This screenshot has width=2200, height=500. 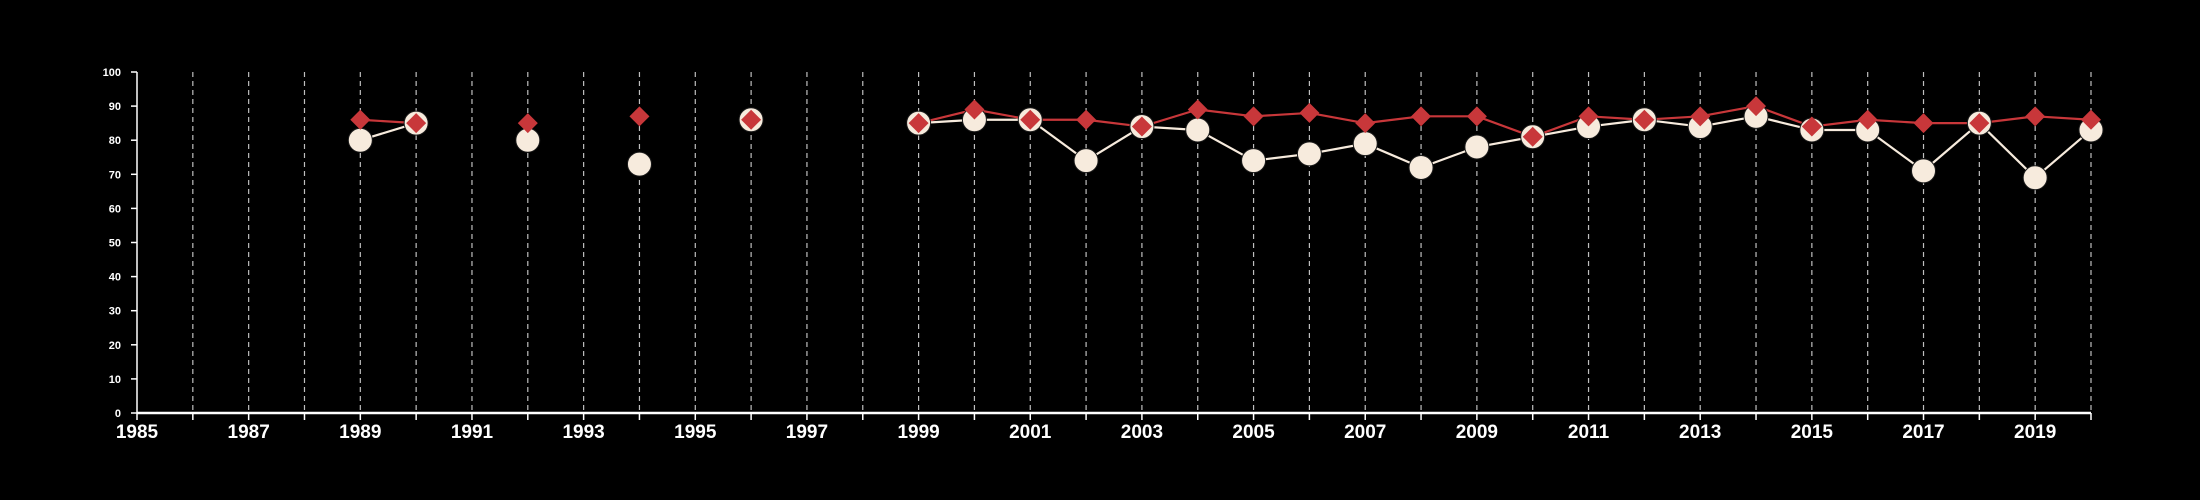 What do you see at coordinates (112, 73) in the screenshot?
I see `y-tick-label: 100` at bounding box center [112, 73].